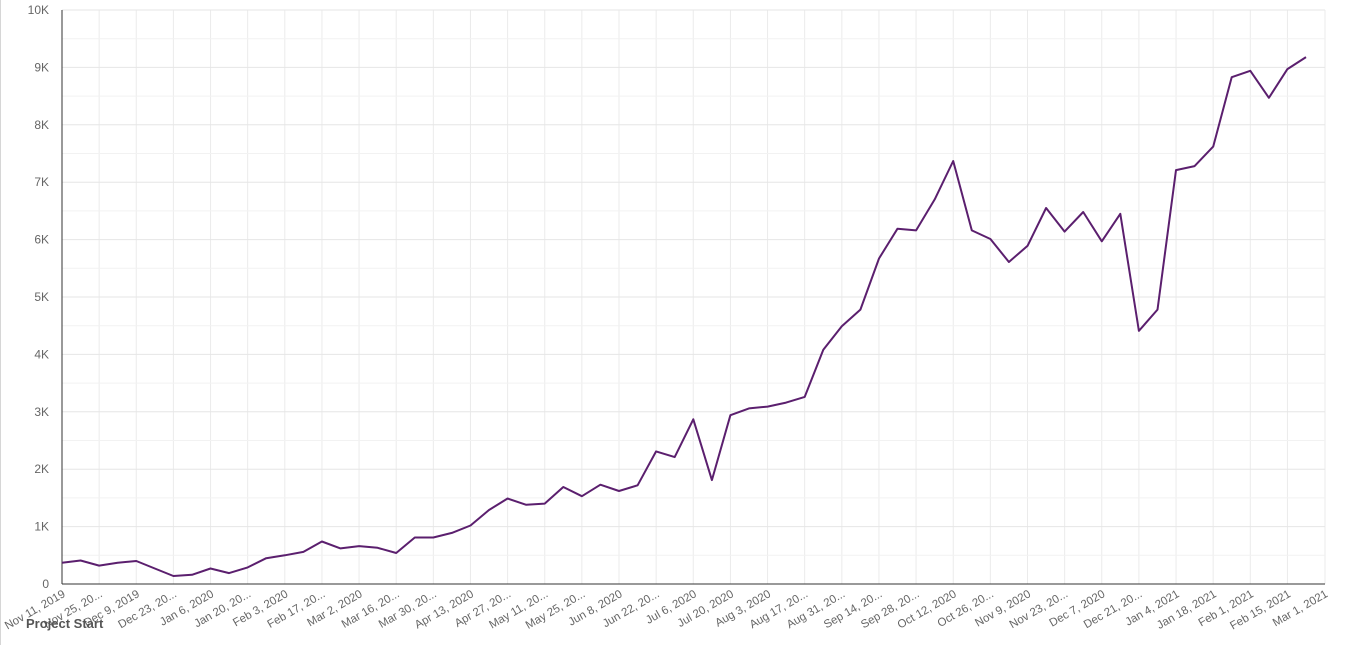  I want to click on y-tick-label: 9K, so click(41, 67).